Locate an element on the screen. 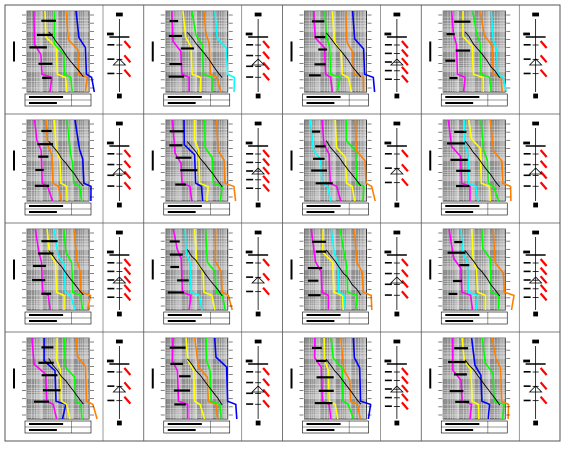 The image size is (566, 449). cell-r1c3 is located at coordinates (349, 58).